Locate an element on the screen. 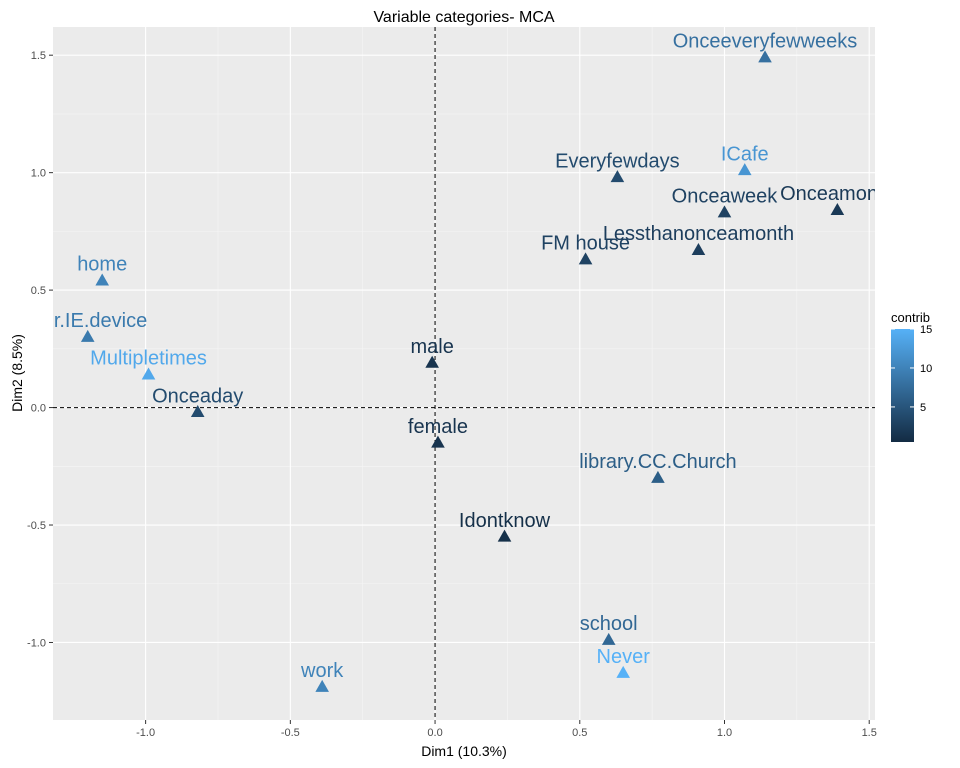 The width and height of the screenshot is (960, 768). point-label: Multipletimes is located at coordinates (148, 359).